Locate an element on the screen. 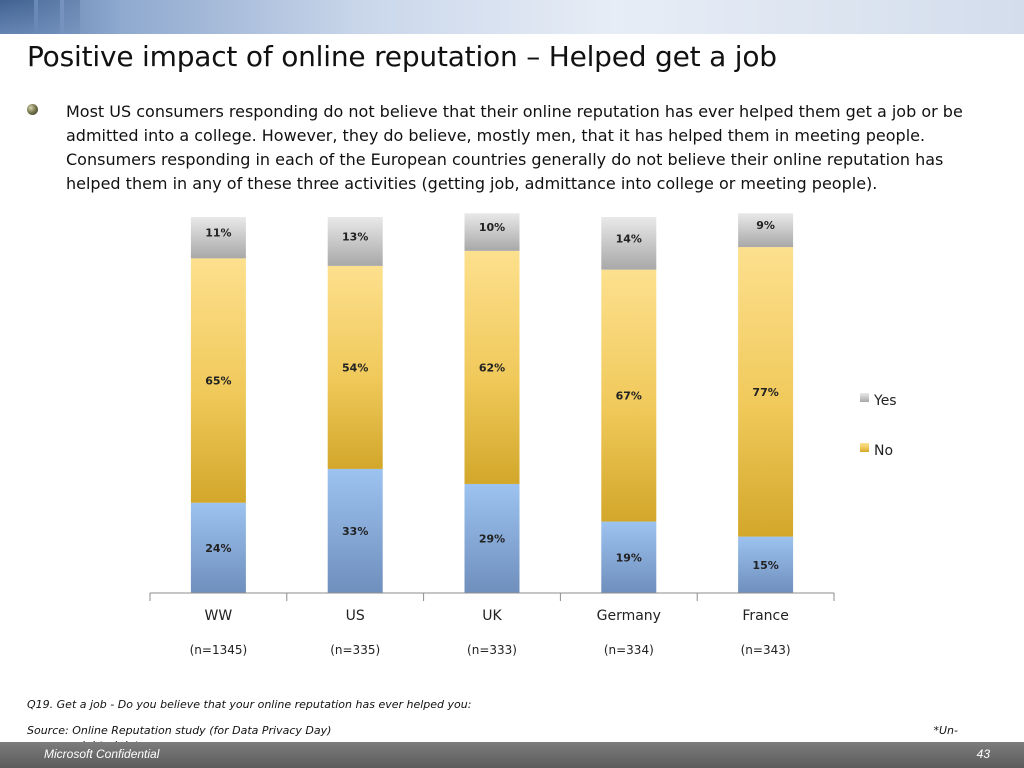 The height and width of the screenshot is (768, 1024). bar-segment-no-france is located at coordinates (766, 392).